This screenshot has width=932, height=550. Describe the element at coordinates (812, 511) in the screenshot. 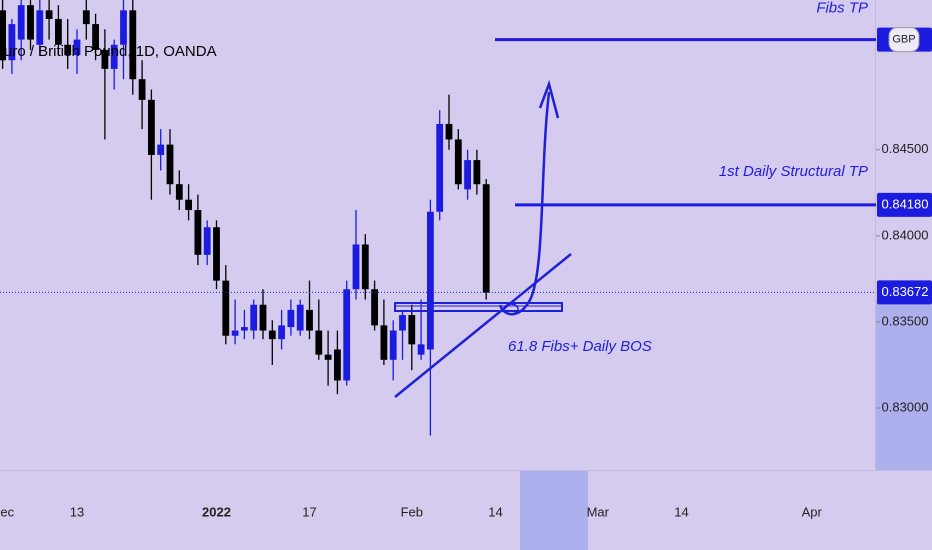

I see `x-tick-label: Apr` at that location.